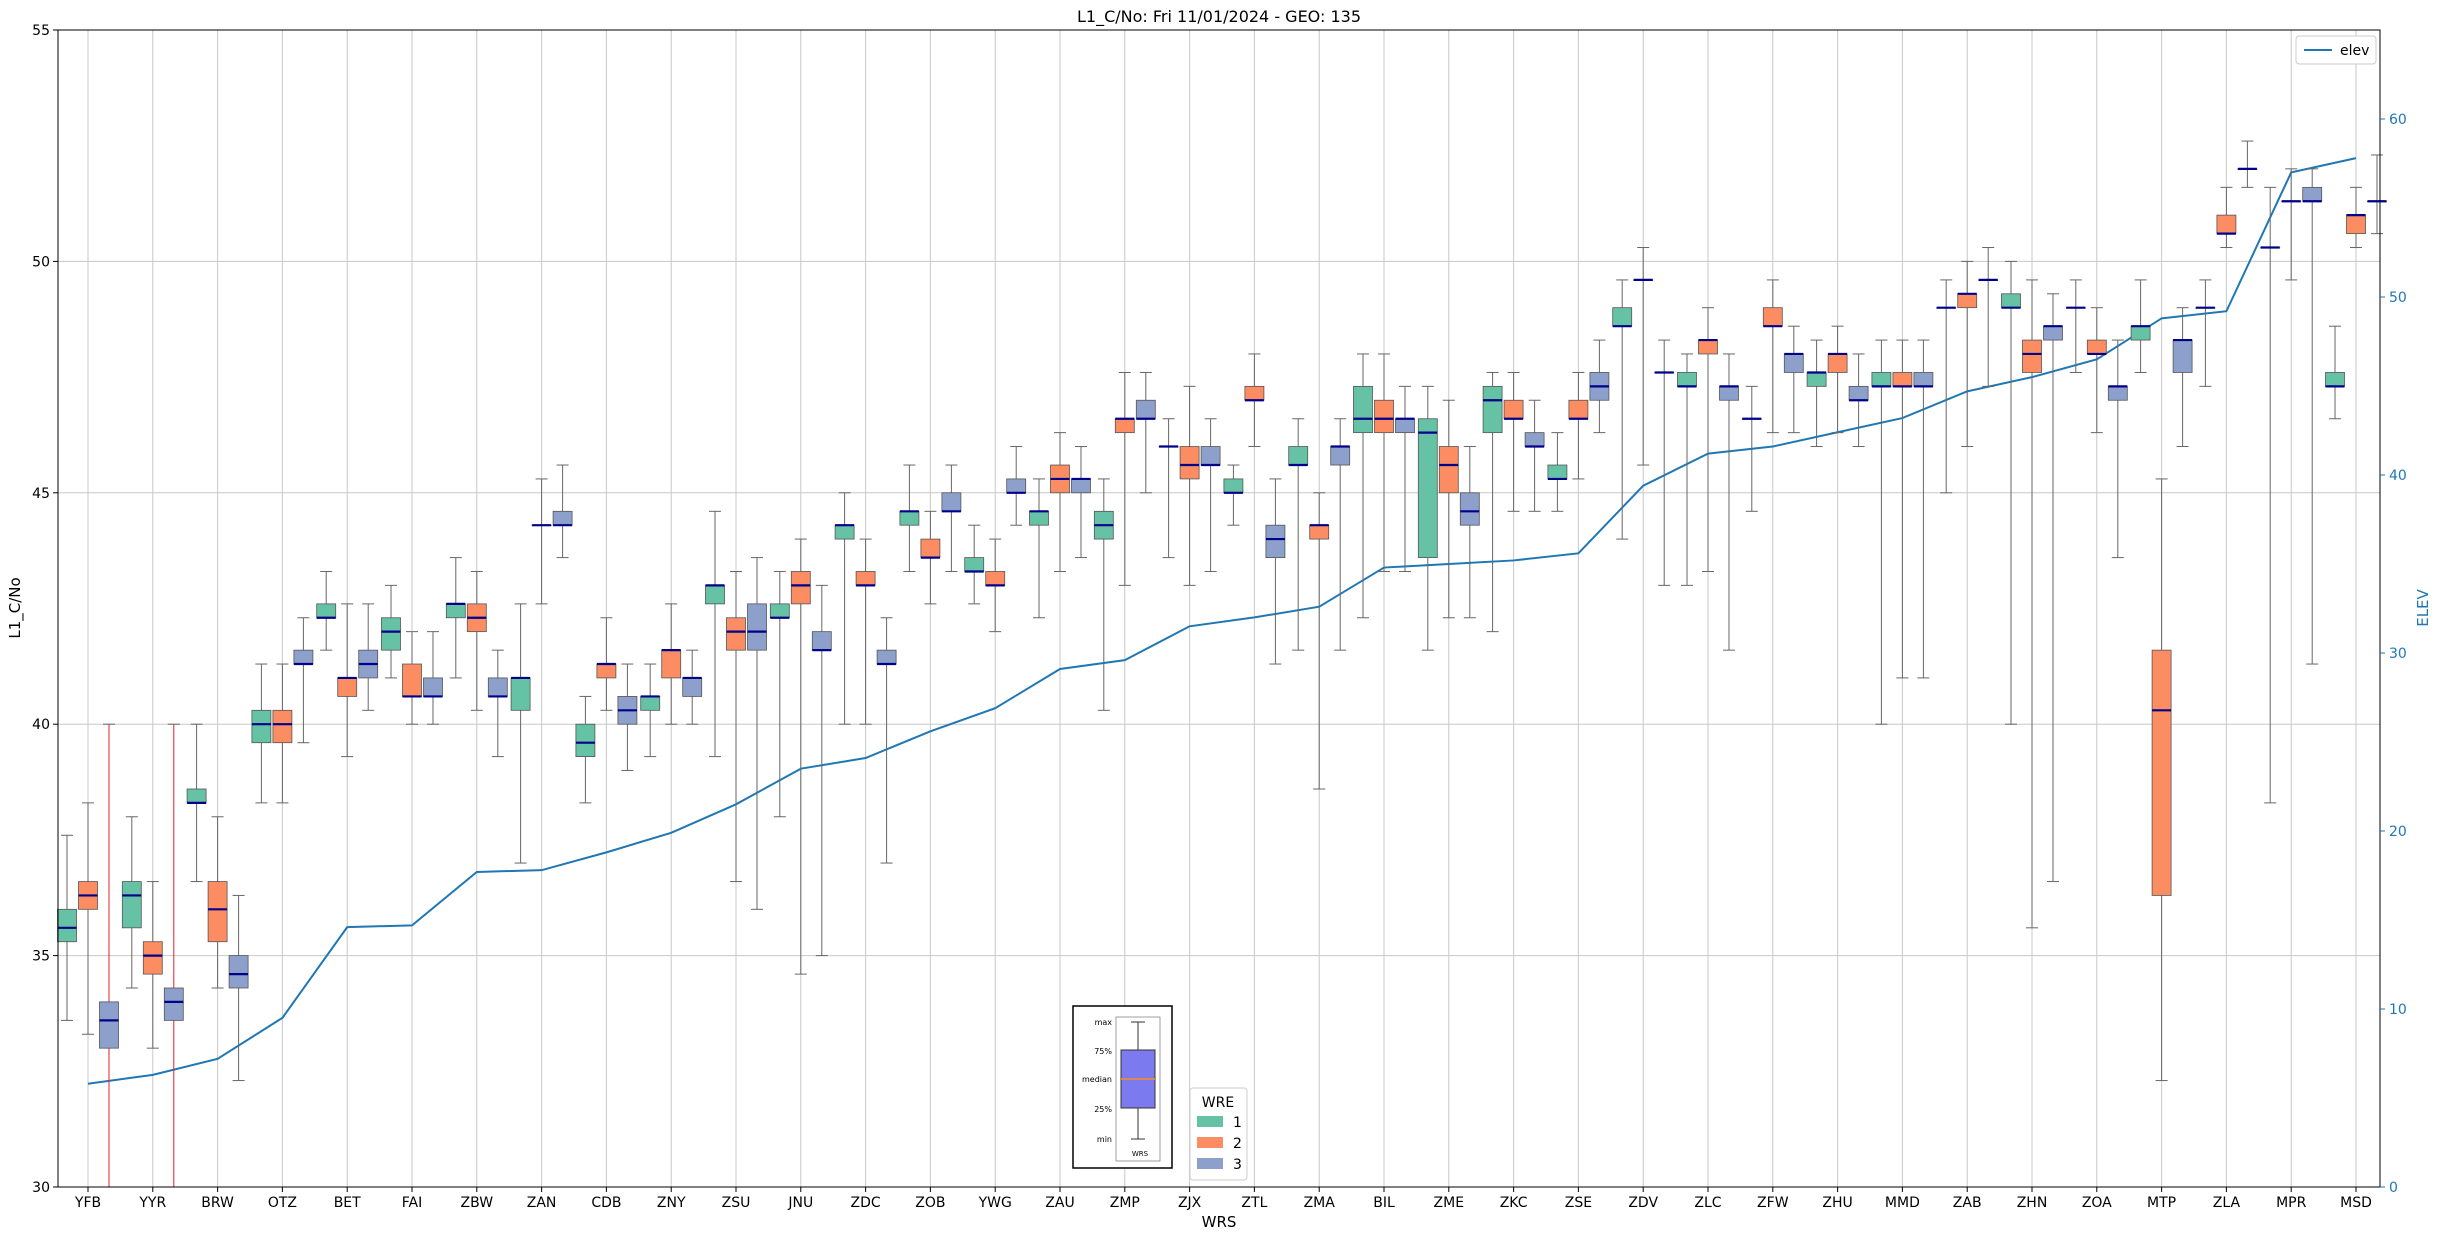 The width and height of the screenshot is (2439, 1238). What do you see at coordinates (1340, 456) in the screenshot?
I see `box-zma-wre3` at bounding box center [1340, 456].